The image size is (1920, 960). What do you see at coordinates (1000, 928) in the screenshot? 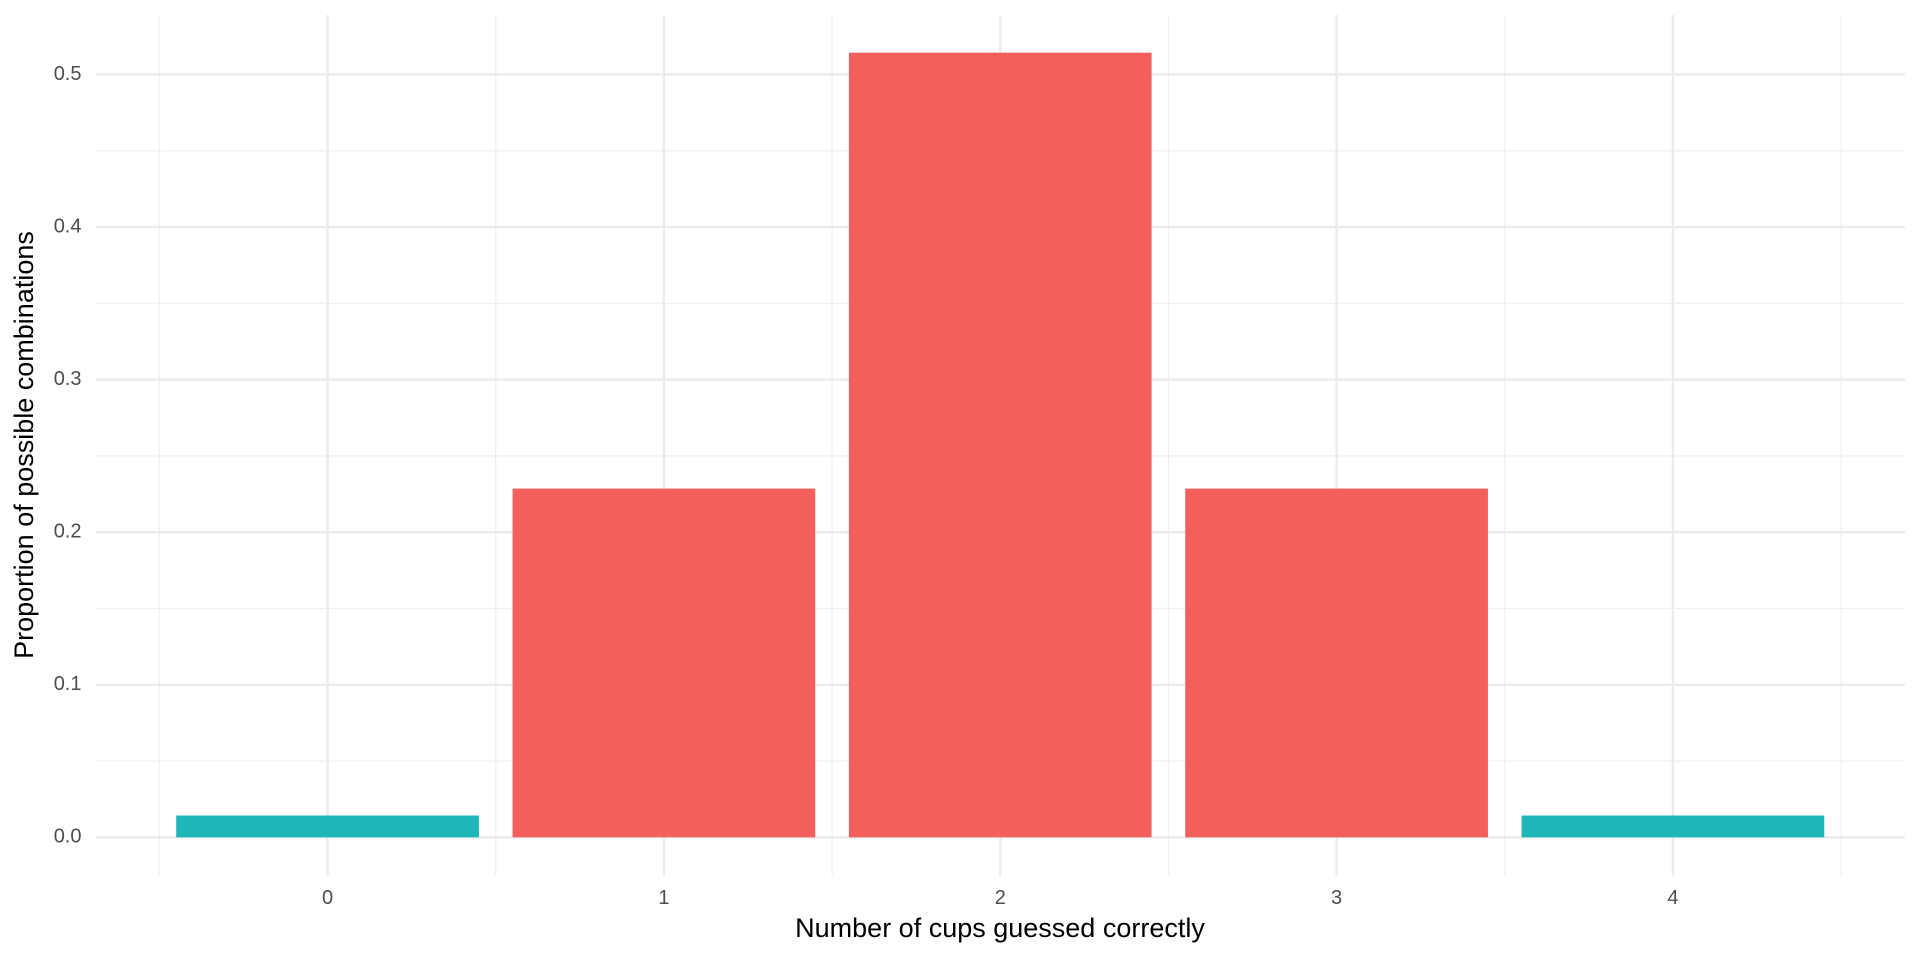
I see `x-axis-title: Number of cups guessed correctly` at bounding box center [1000, 928].